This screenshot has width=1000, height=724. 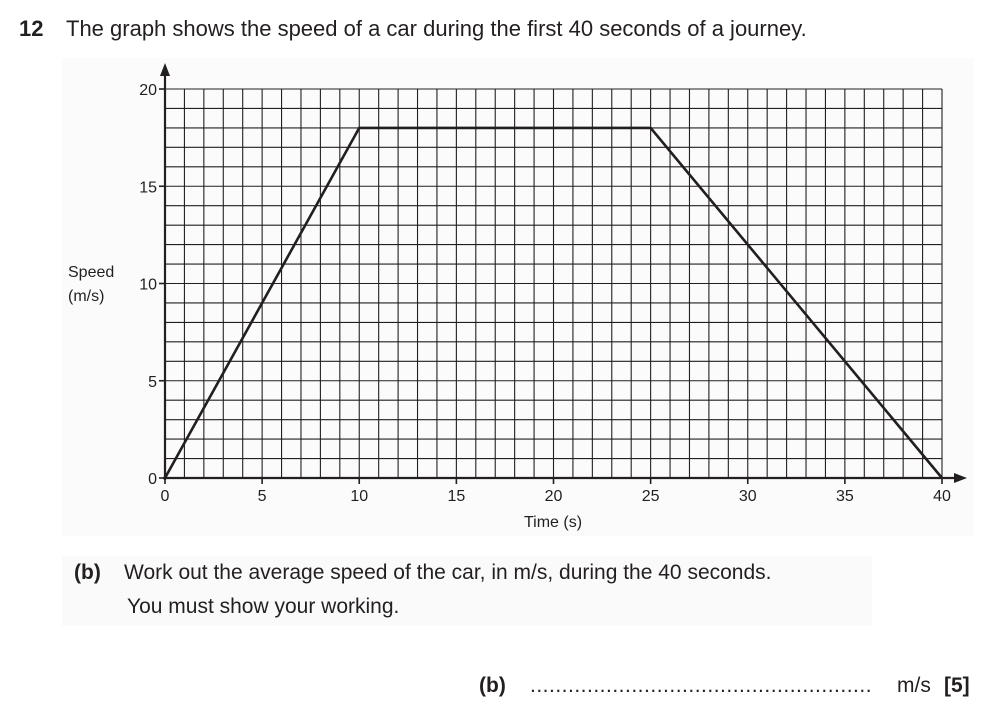 What do you see at coordinates (148, 90) in the screenshot?
I see `y-tick-label: 20` at bounding box center [148, 90].